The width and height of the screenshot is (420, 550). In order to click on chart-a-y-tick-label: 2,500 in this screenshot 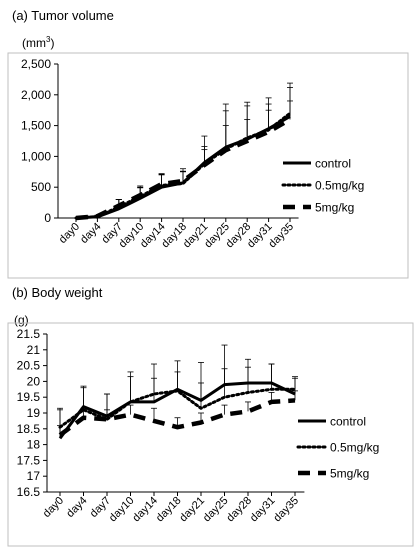, I will do `click(36, 64)`.